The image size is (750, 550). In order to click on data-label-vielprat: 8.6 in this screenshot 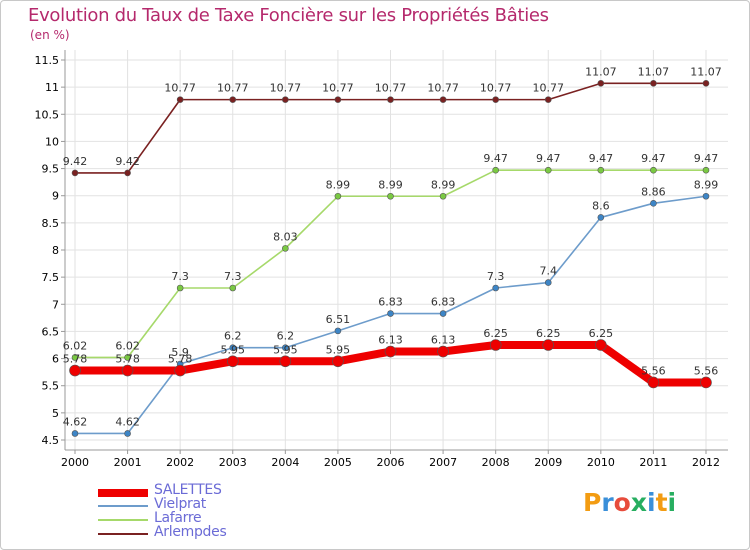, I will do `click(601, 205)`.